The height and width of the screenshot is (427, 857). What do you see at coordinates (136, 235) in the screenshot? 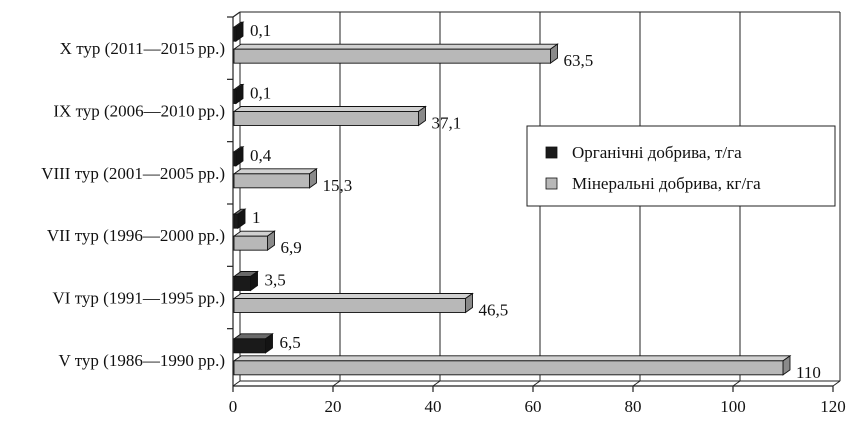
I see `category-label: VII тур (1996—2000 рр.)` at bounding box center [136, 235].